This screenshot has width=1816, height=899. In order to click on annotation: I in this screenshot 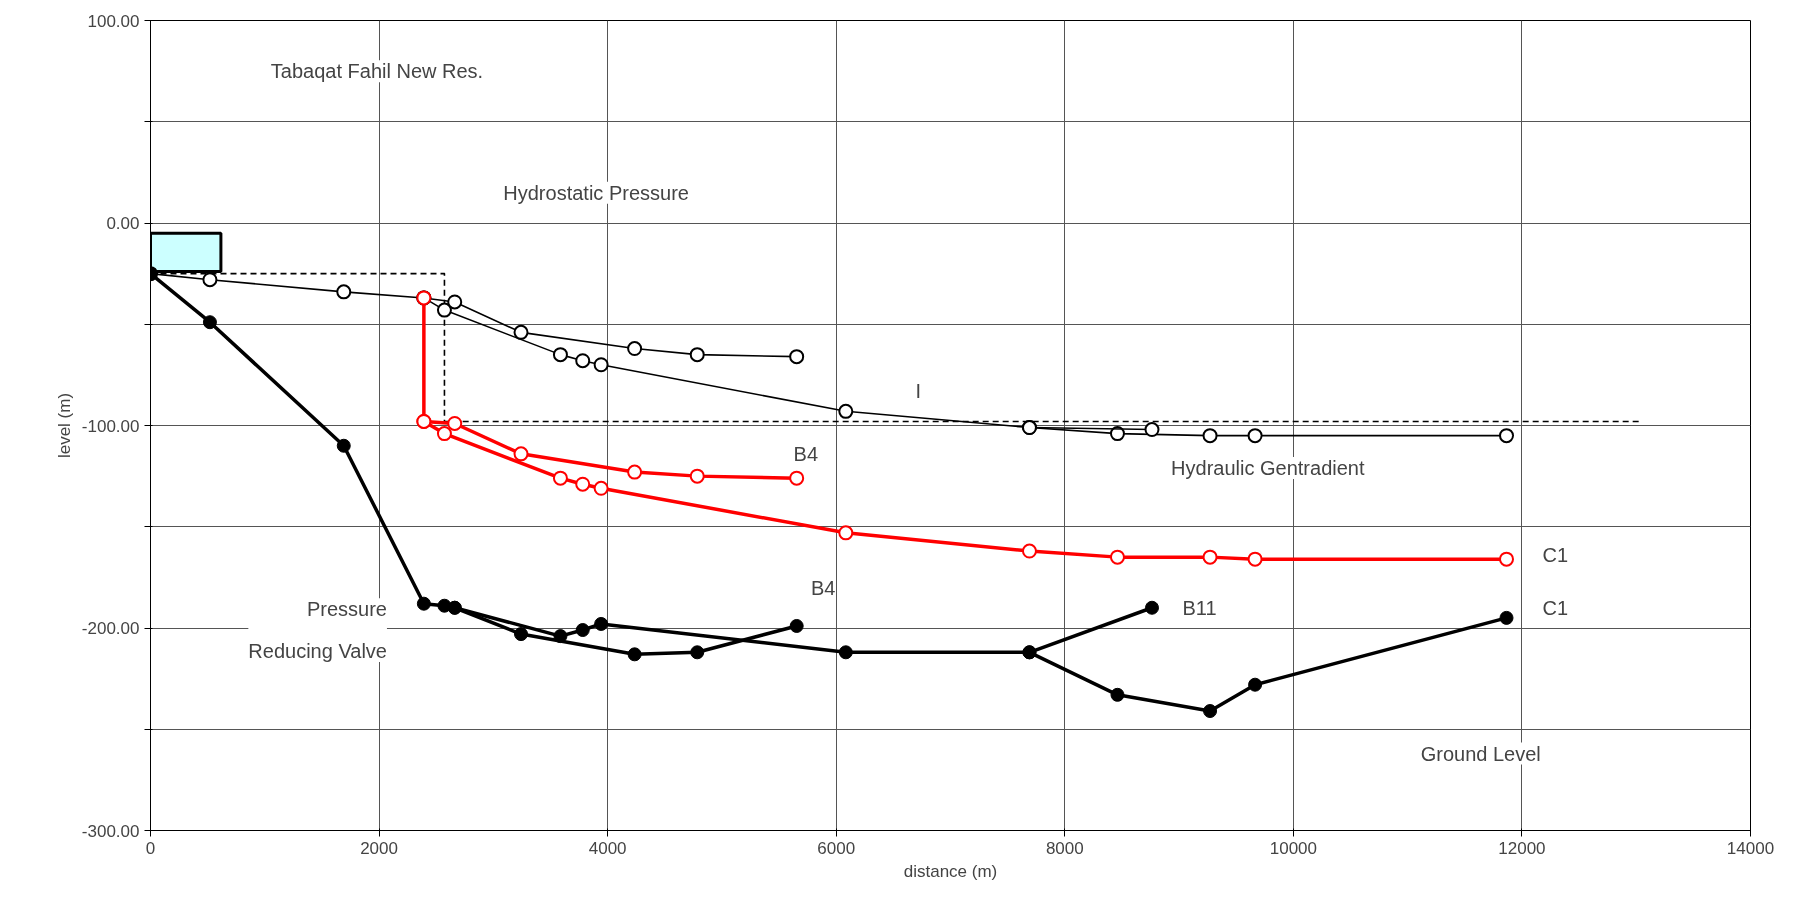, I will do `click(918, 391)`.